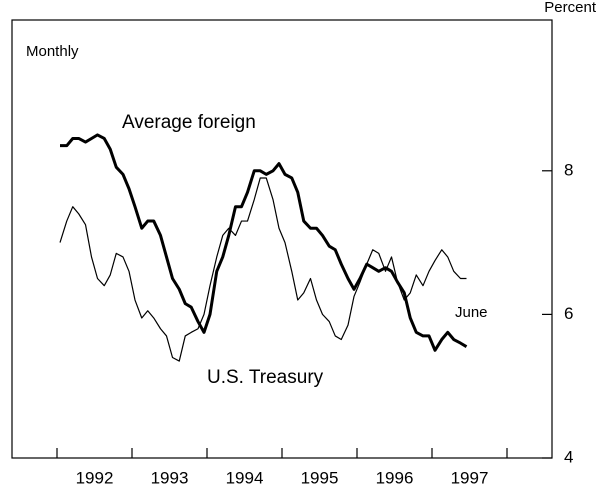 The image size is (597, 493). What do you see at coordinates (265, 377) in the screenshot?
I see `series-annotation: U.S. Treasury` at bounding box center [265, 377].